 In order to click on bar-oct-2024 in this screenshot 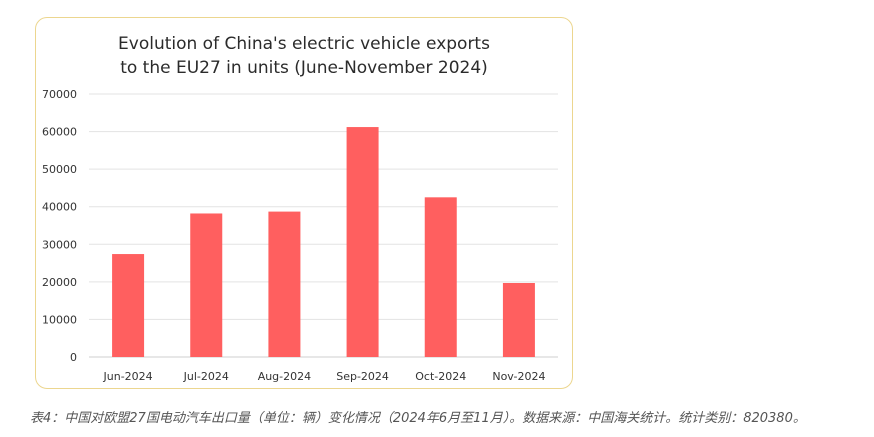, I will do `click(440, 277)`.